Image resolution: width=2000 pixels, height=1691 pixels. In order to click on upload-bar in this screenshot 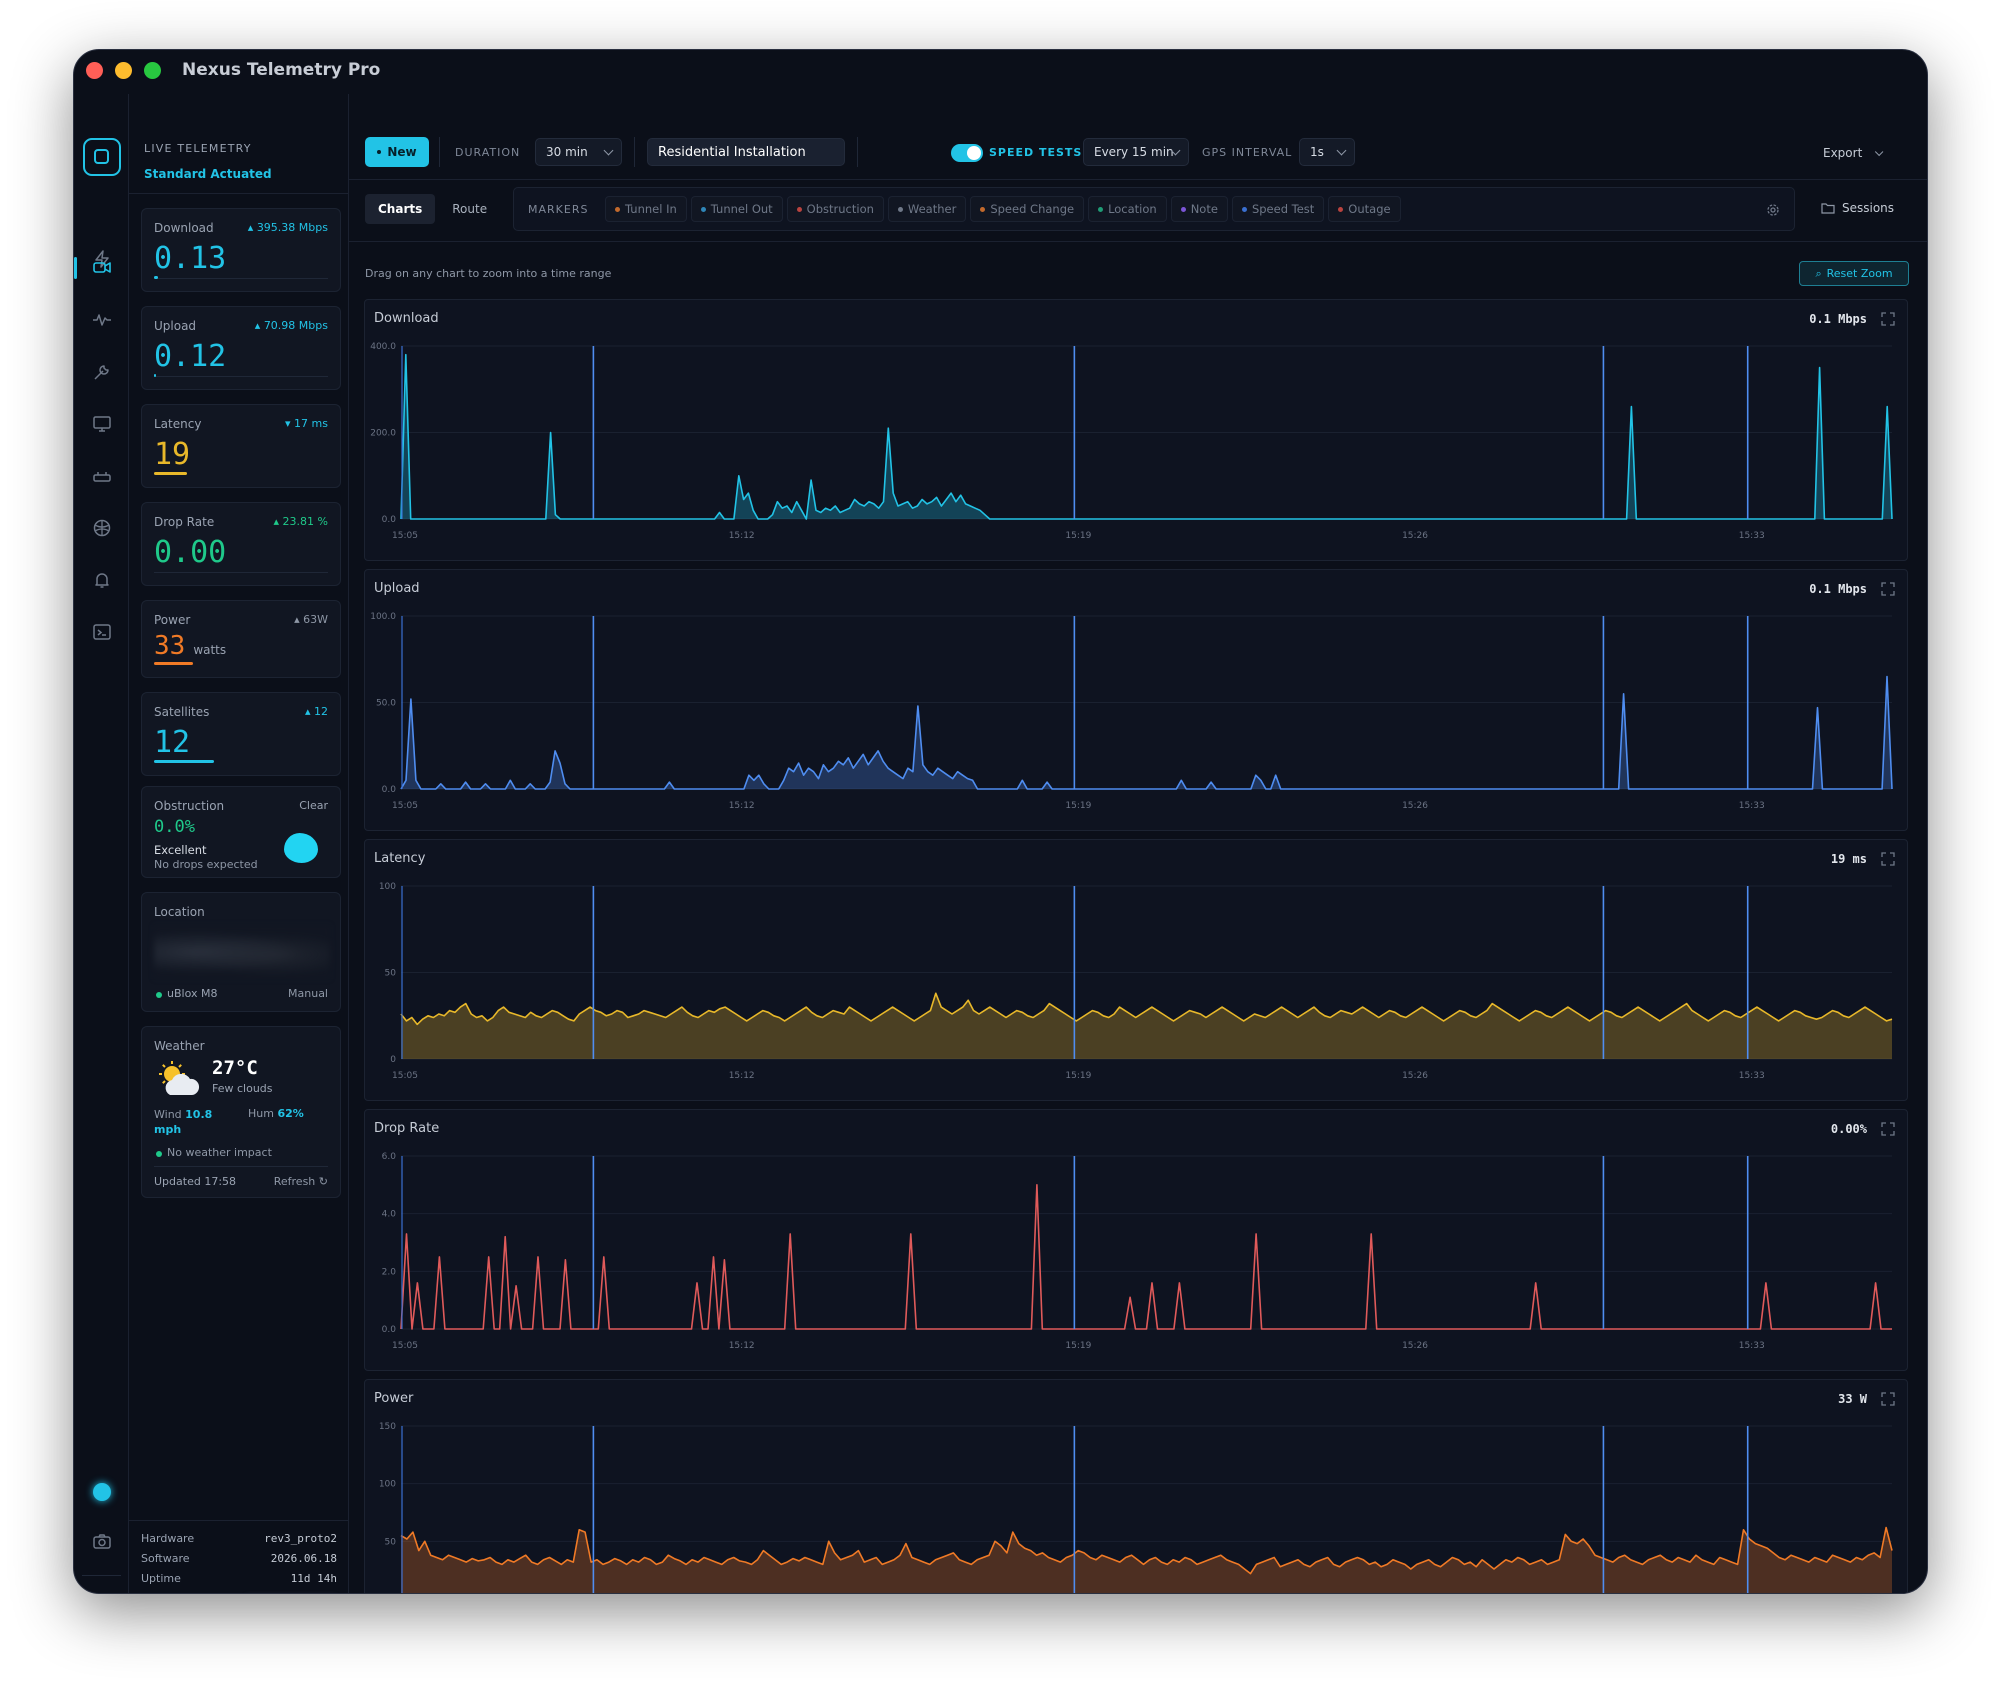, I will do `click(155, 375)`.